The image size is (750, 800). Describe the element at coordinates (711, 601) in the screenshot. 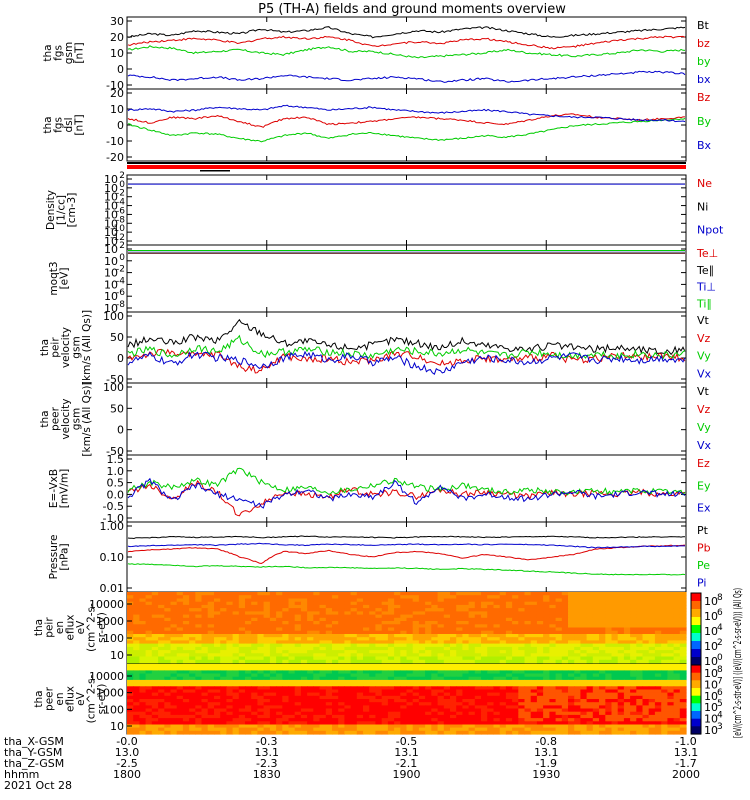

I see `colorbar-tick-label: 10` at that location.